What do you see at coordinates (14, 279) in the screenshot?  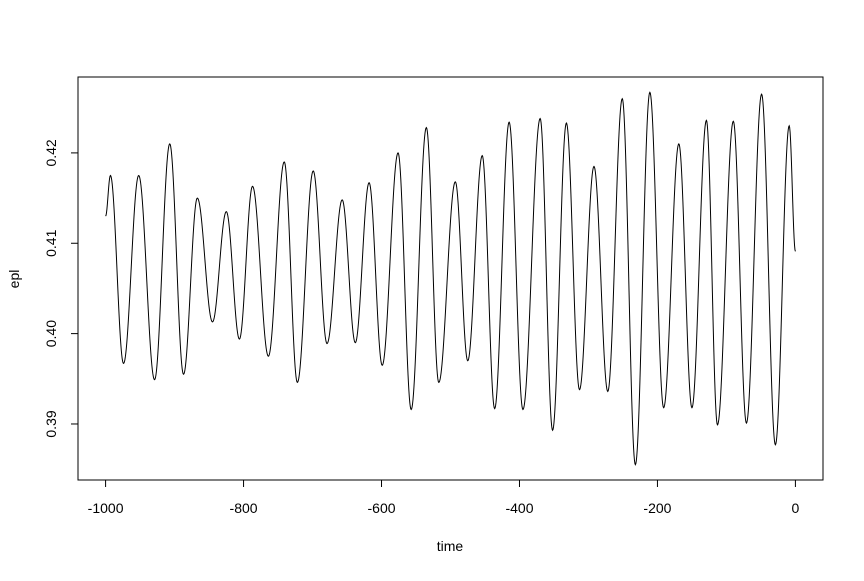 I see `y-axis-label: epl` at bounding box center [14, 279].